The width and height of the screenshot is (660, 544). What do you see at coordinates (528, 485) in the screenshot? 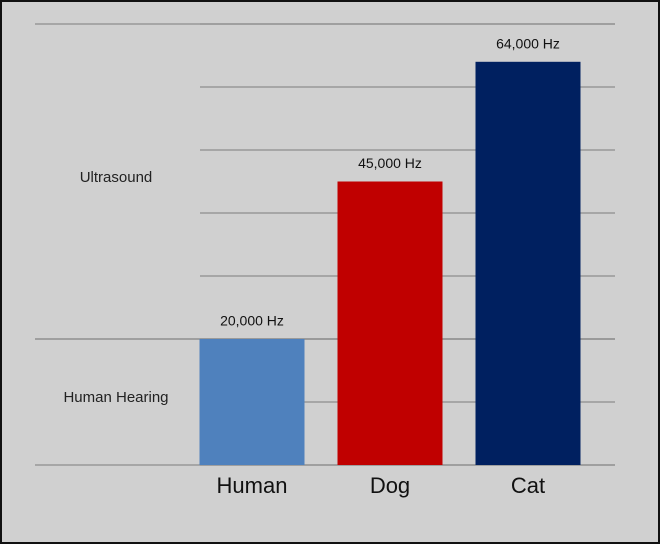
I see `x-tick-label: Cat` at bounding box center [528, 485].